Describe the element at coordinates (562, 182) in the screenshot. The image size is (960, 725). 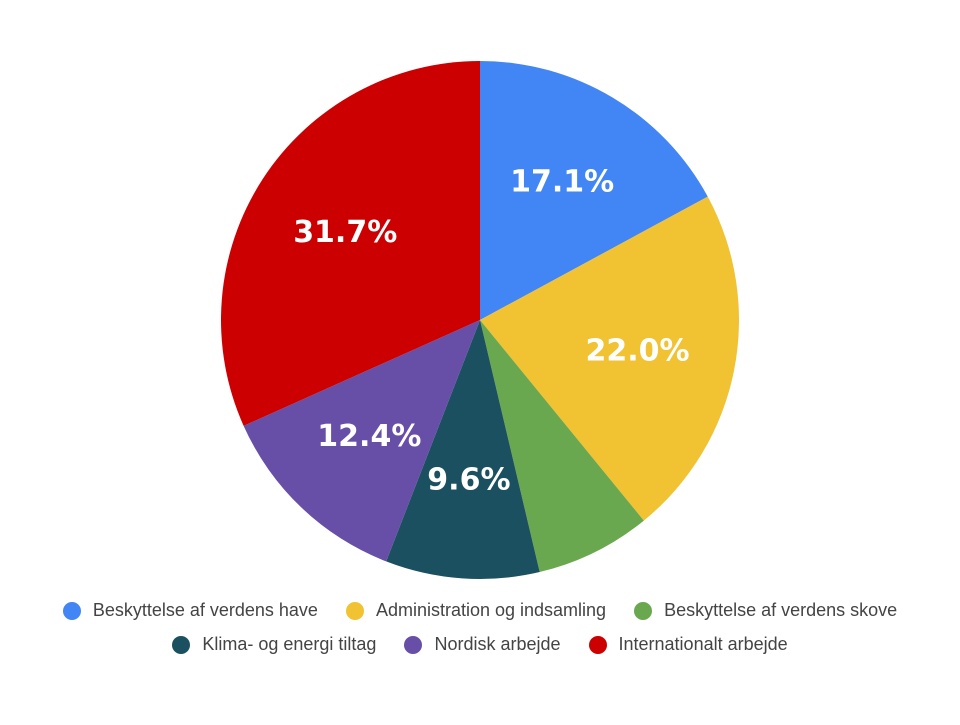
I see `slice-label-0: 17.1%` at that location.